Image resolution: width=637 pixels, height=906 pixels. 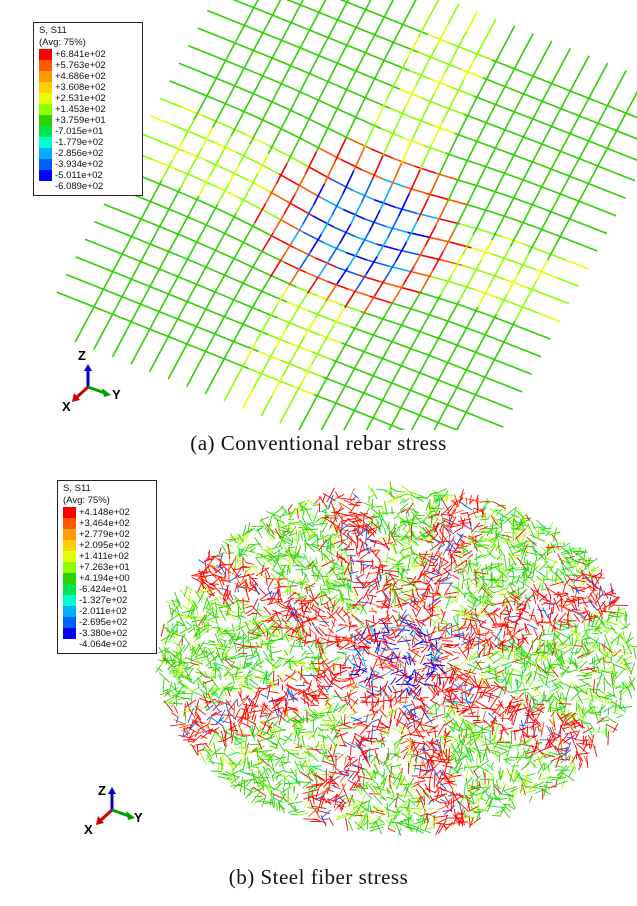 What do you see at coordinates (79, 175) in the screenshot?
I see `legend-level: -5.011e+02` at bounding box center [79, 175].